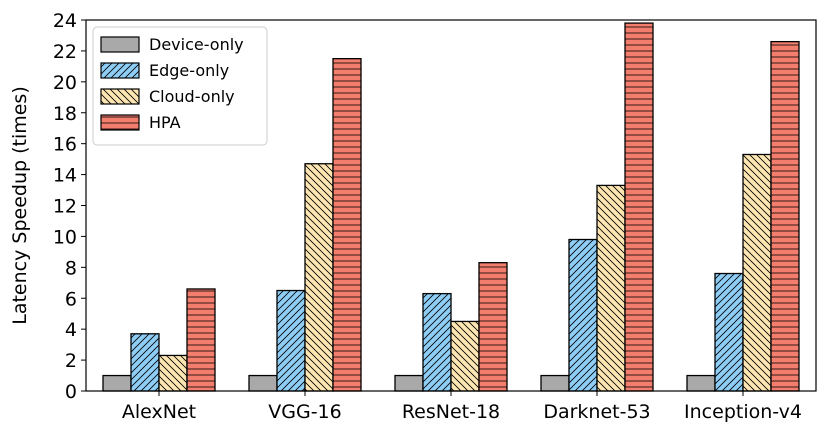 This screenshot has height=437, width=831. I want to click on y-tick-label: 6, so click(71, 299).